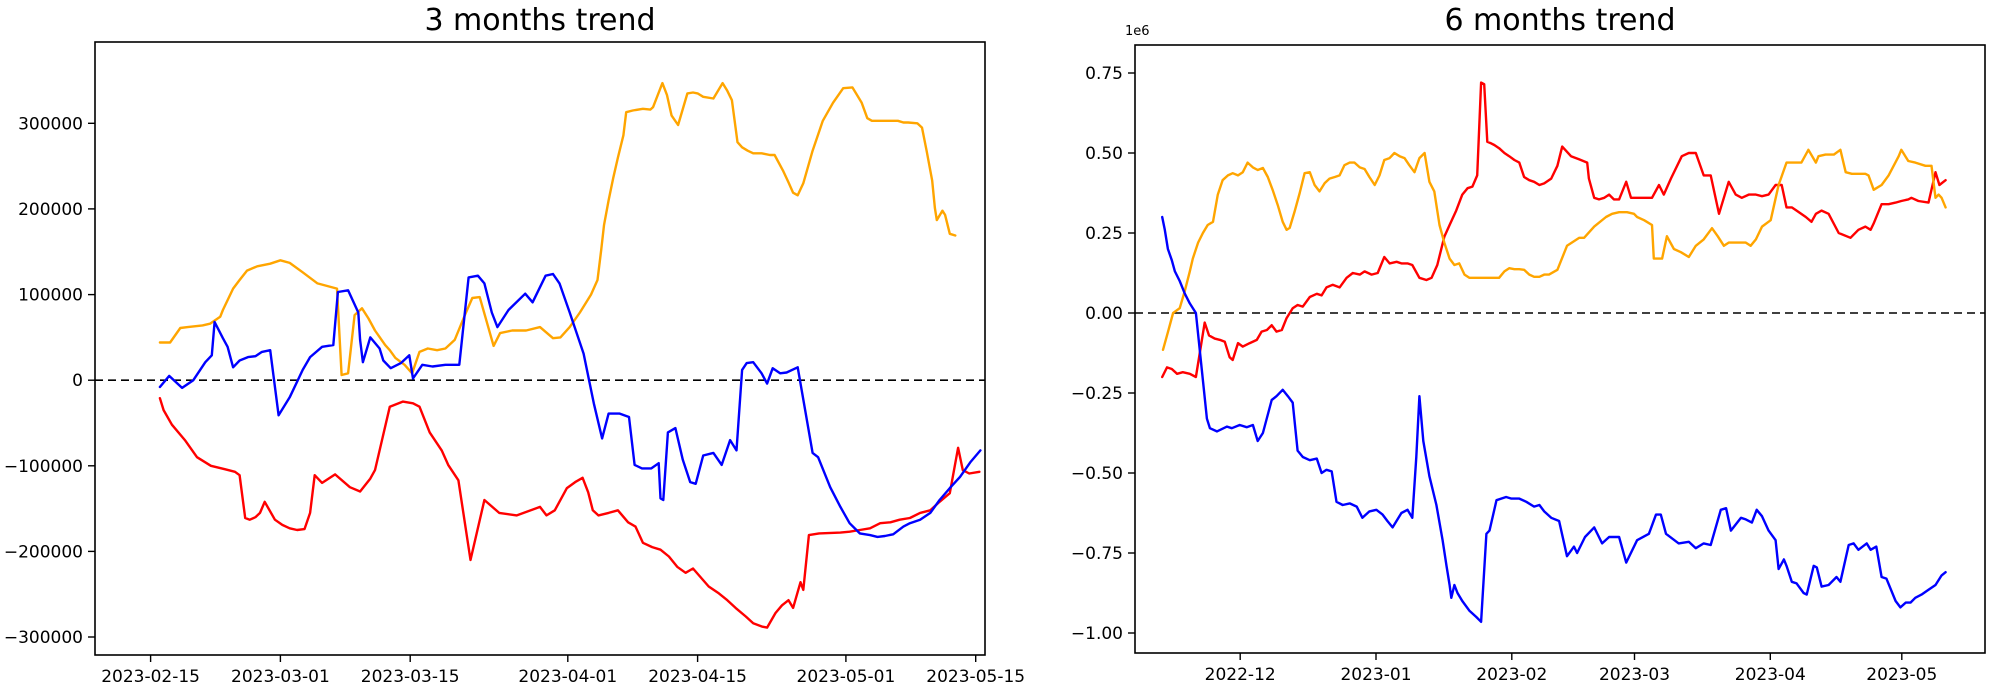 This screenshot has width=2000, height=700. Describe the element at coordinates (410, 677) in the screenshot. I see `x-tick-label: 2023-03-15` at that location.